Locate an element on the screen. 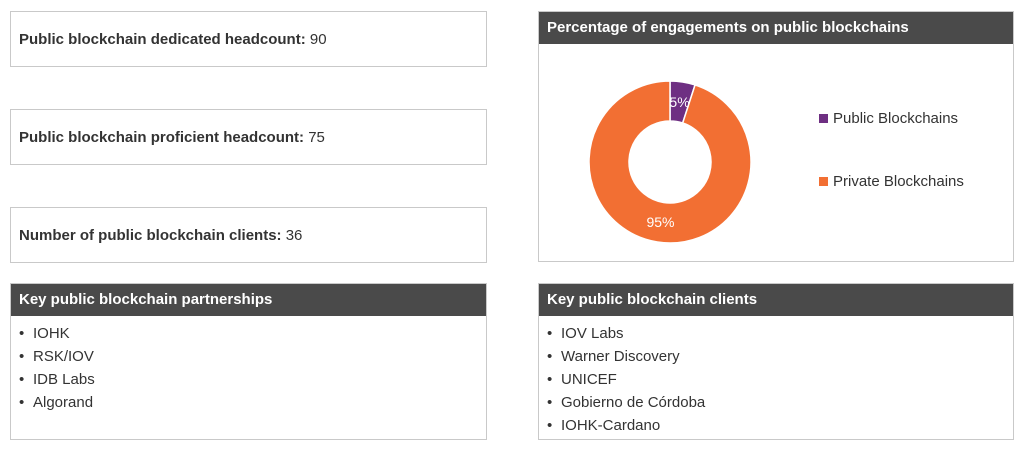 The width and height of the screenshot is (1024, 449). legend-label-private: Private Blockchains is located at coordinates (898, 181).